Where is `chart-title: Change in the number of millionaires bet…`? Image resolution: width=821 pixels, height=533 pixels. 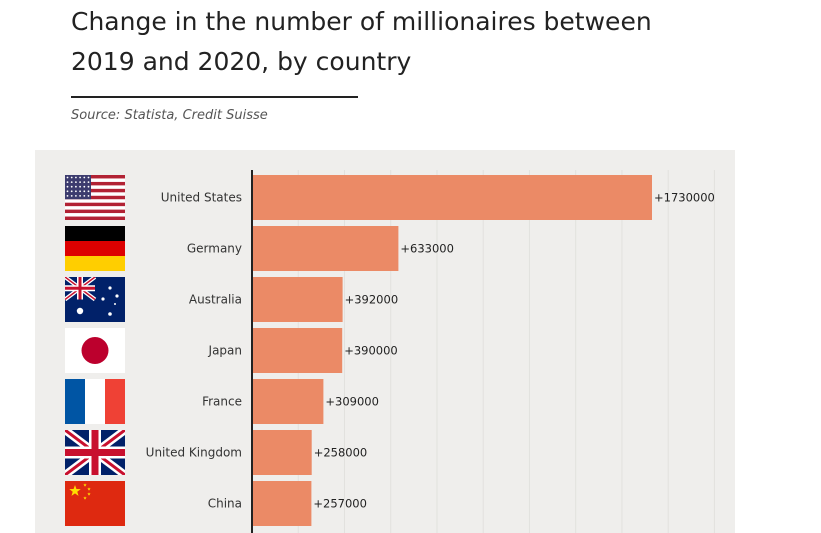 chart-title: Change in the number of millionaires bet… is located at coordinates (361, 41).